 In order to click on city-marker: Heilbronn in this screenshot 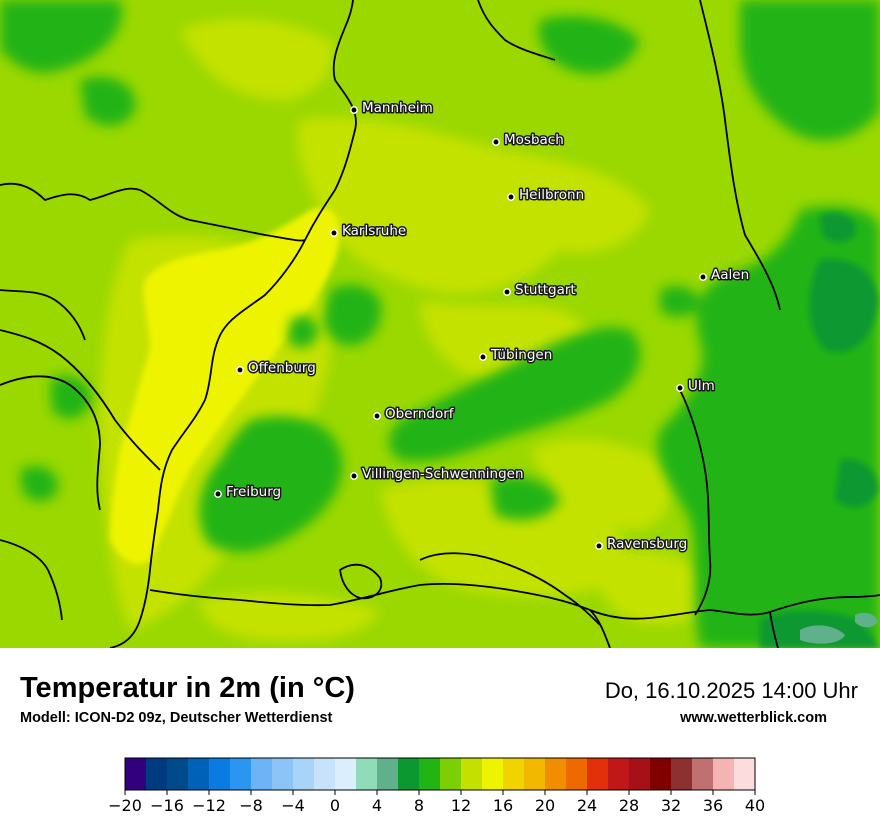, I will do `click(546, 195)`.